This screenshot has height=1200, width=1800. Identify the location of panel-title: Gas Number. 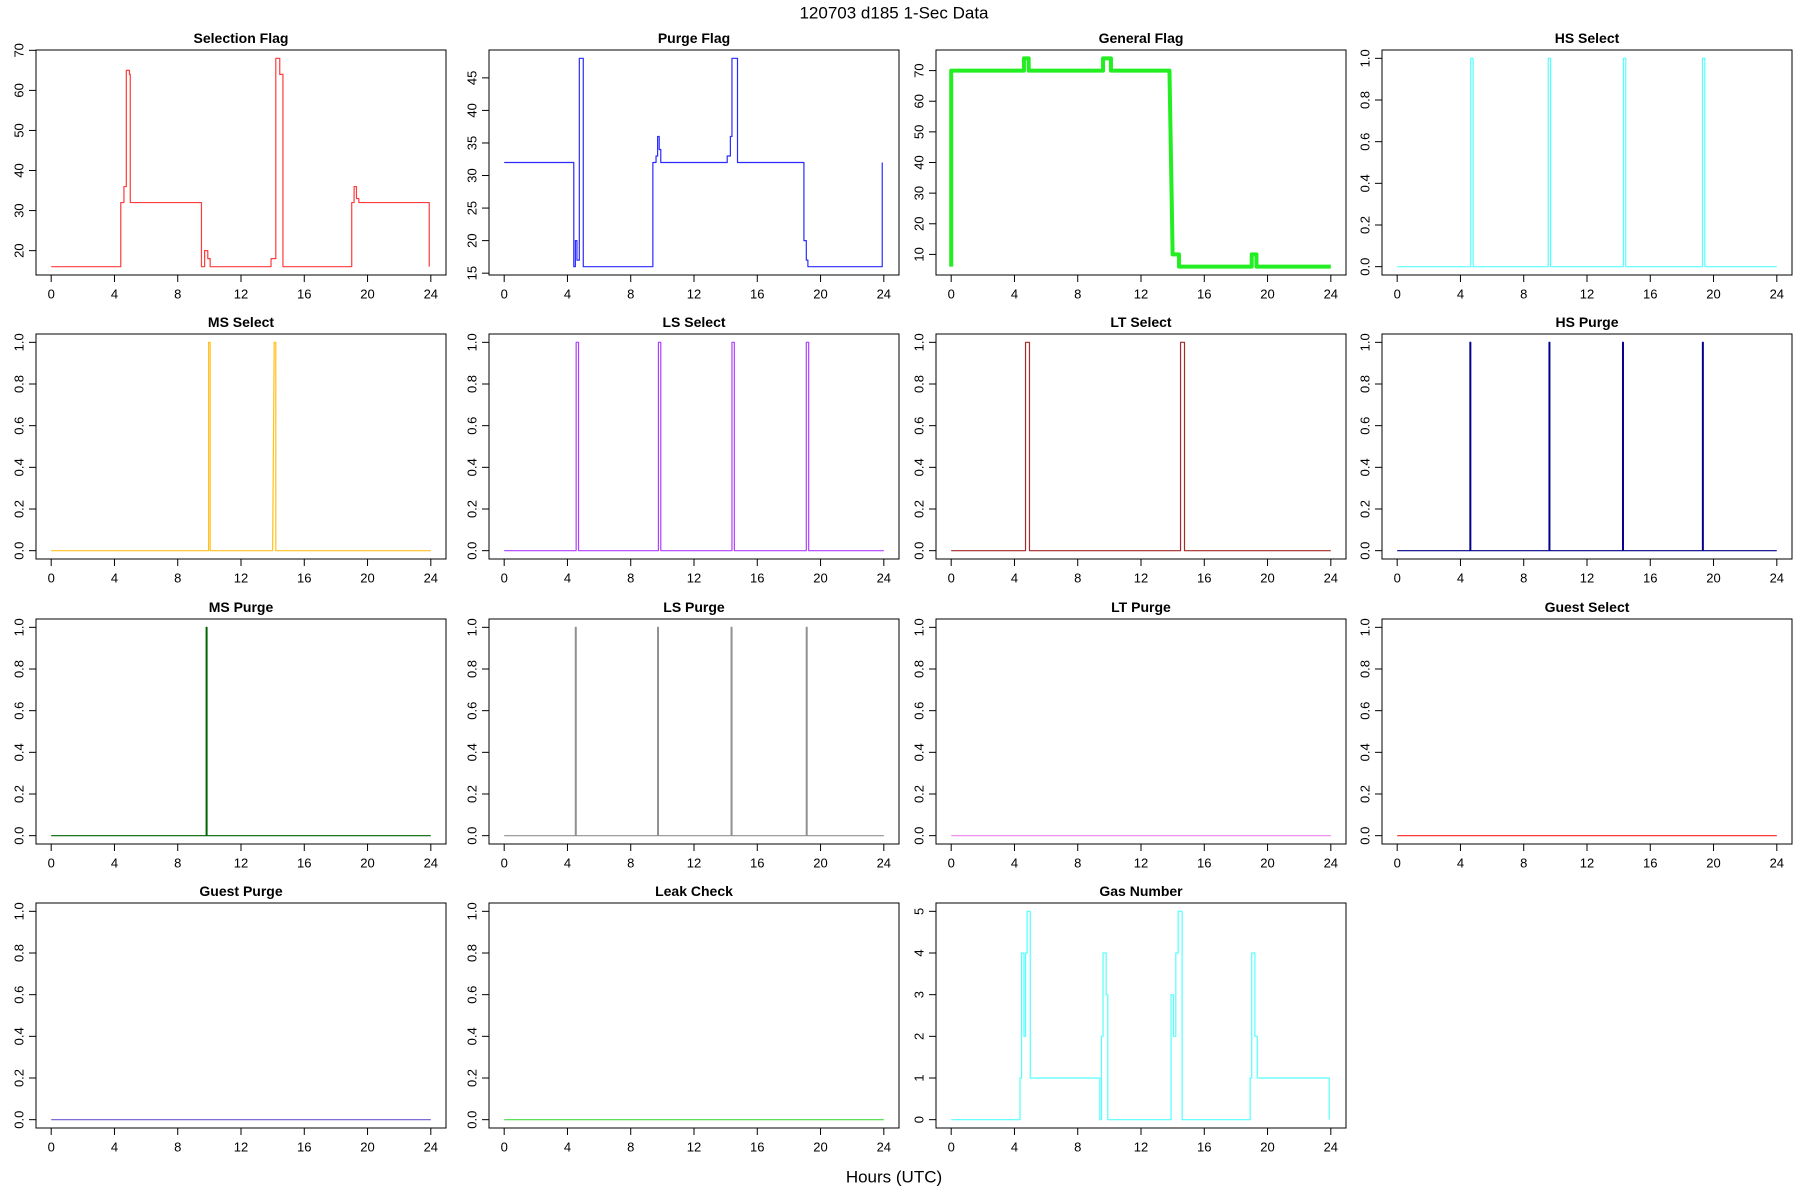
(1141, 891).